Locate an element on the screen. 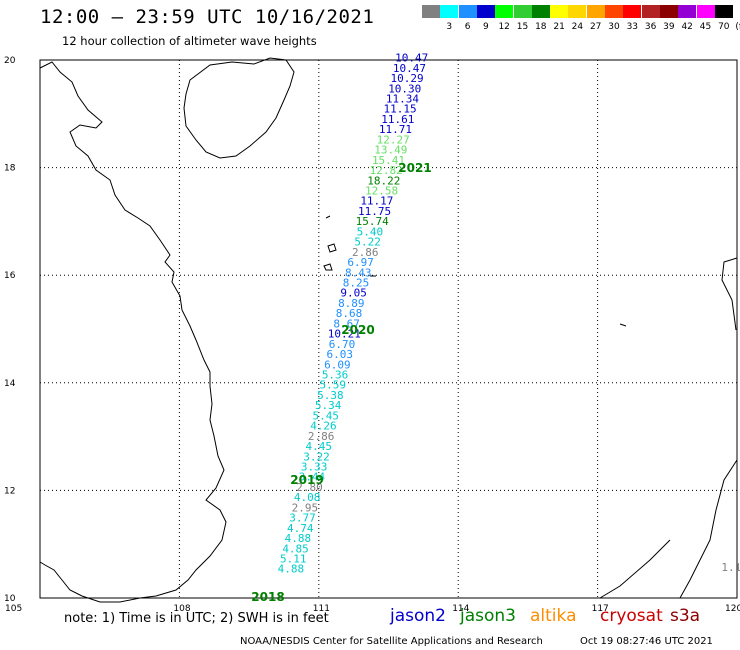 This screenshot has width=740, height=650. wave-height-value: 5.11 is located at coordinates (293, 558).